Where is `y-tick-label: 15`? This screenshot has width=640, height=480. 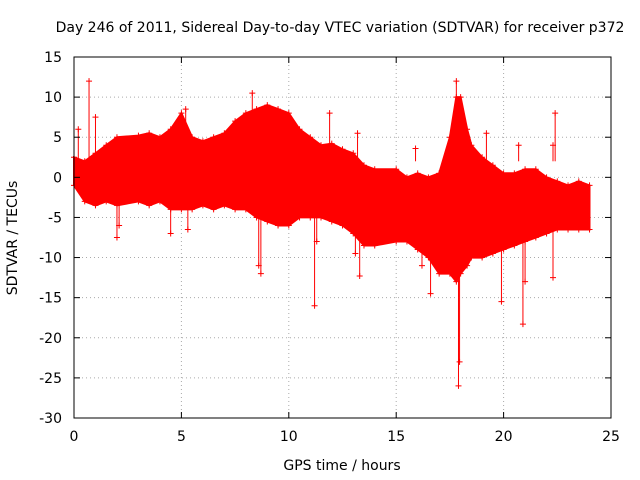
y-tick-label: 15 is located at coordinates (53, 58).